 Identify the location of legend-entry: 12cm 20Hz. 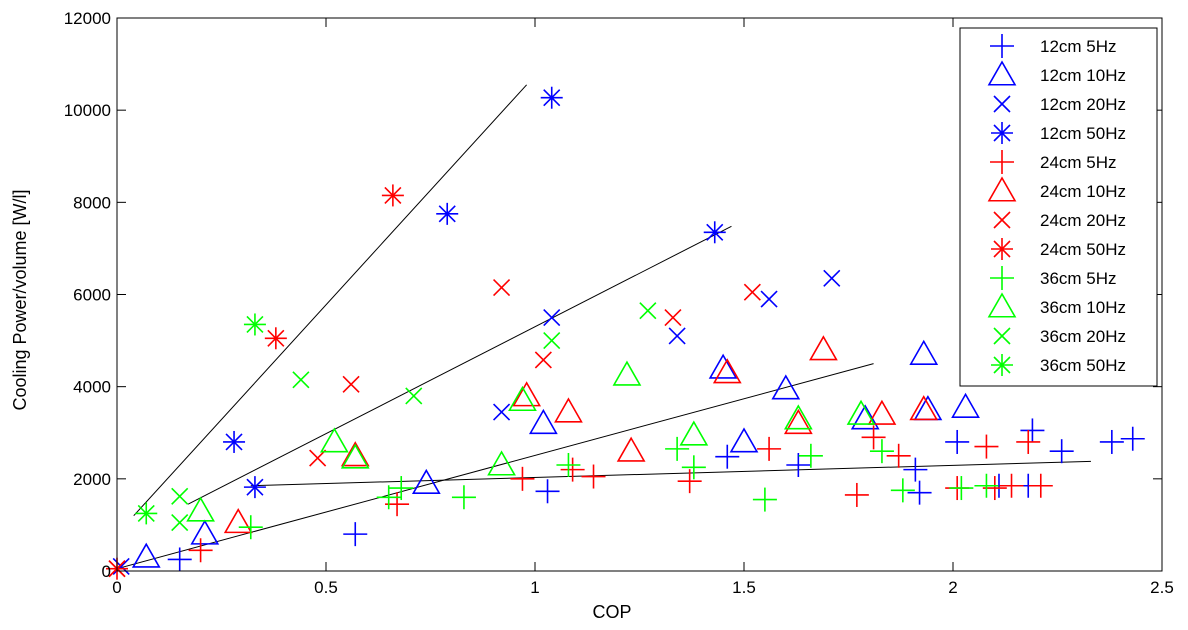
(1059, 104).